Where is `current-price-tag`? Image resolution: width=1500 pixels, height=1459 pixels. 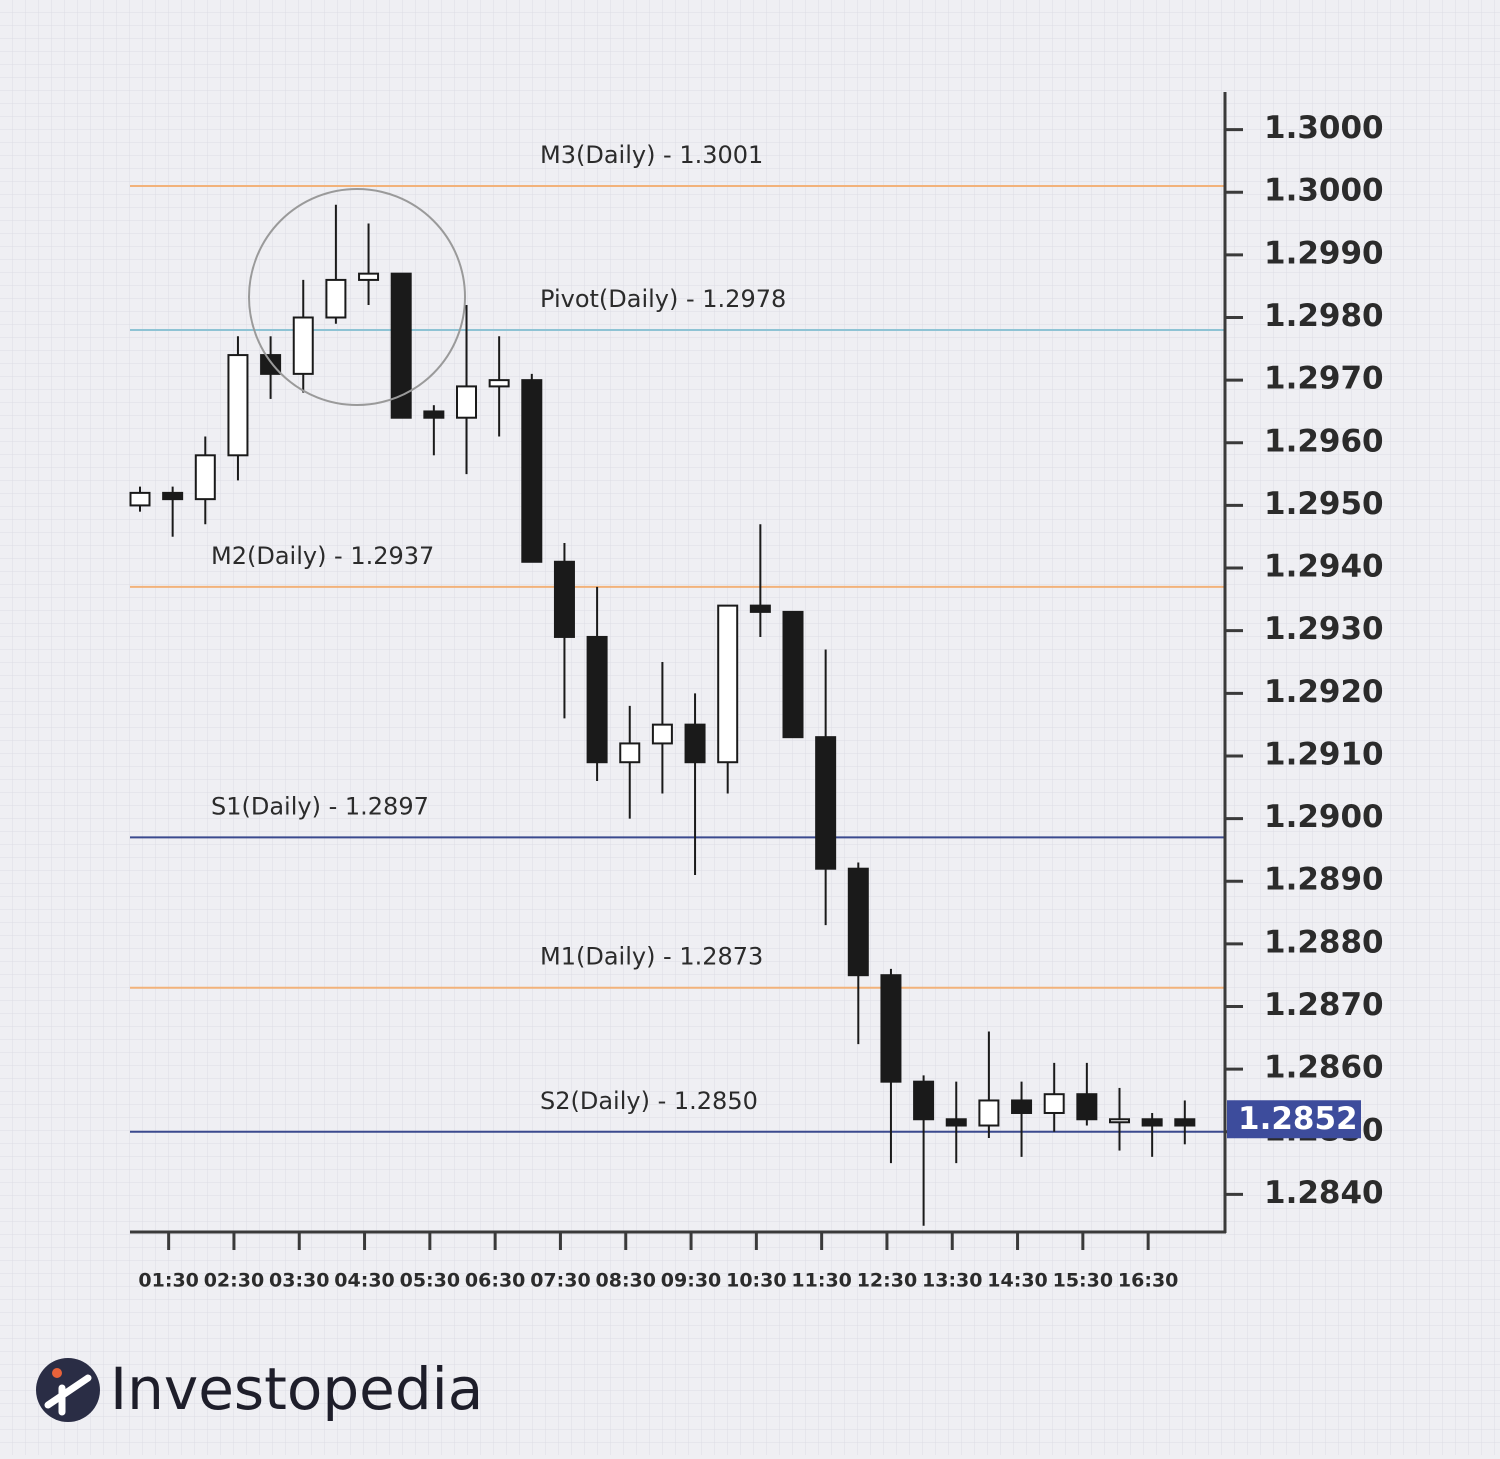
current-price-tag is located at coordinates (1294, 1119).